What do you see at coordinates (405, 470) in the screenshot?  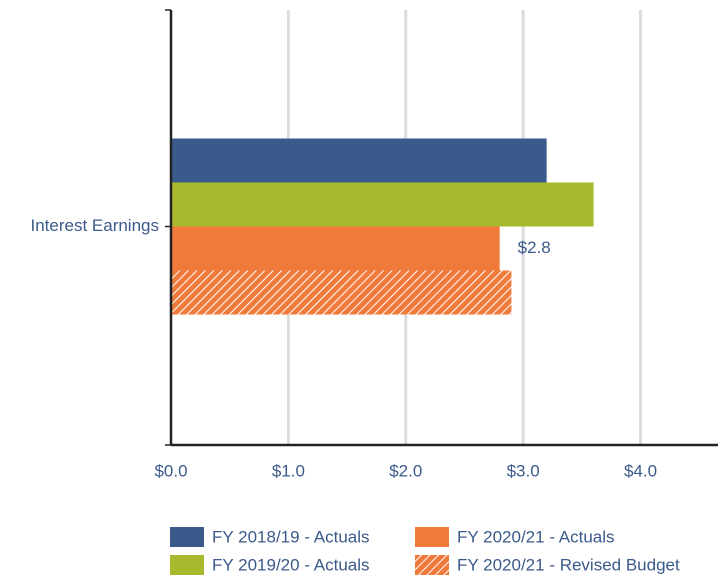 I see `x-tick-label: $2.0` at bounding box center [405, 470].